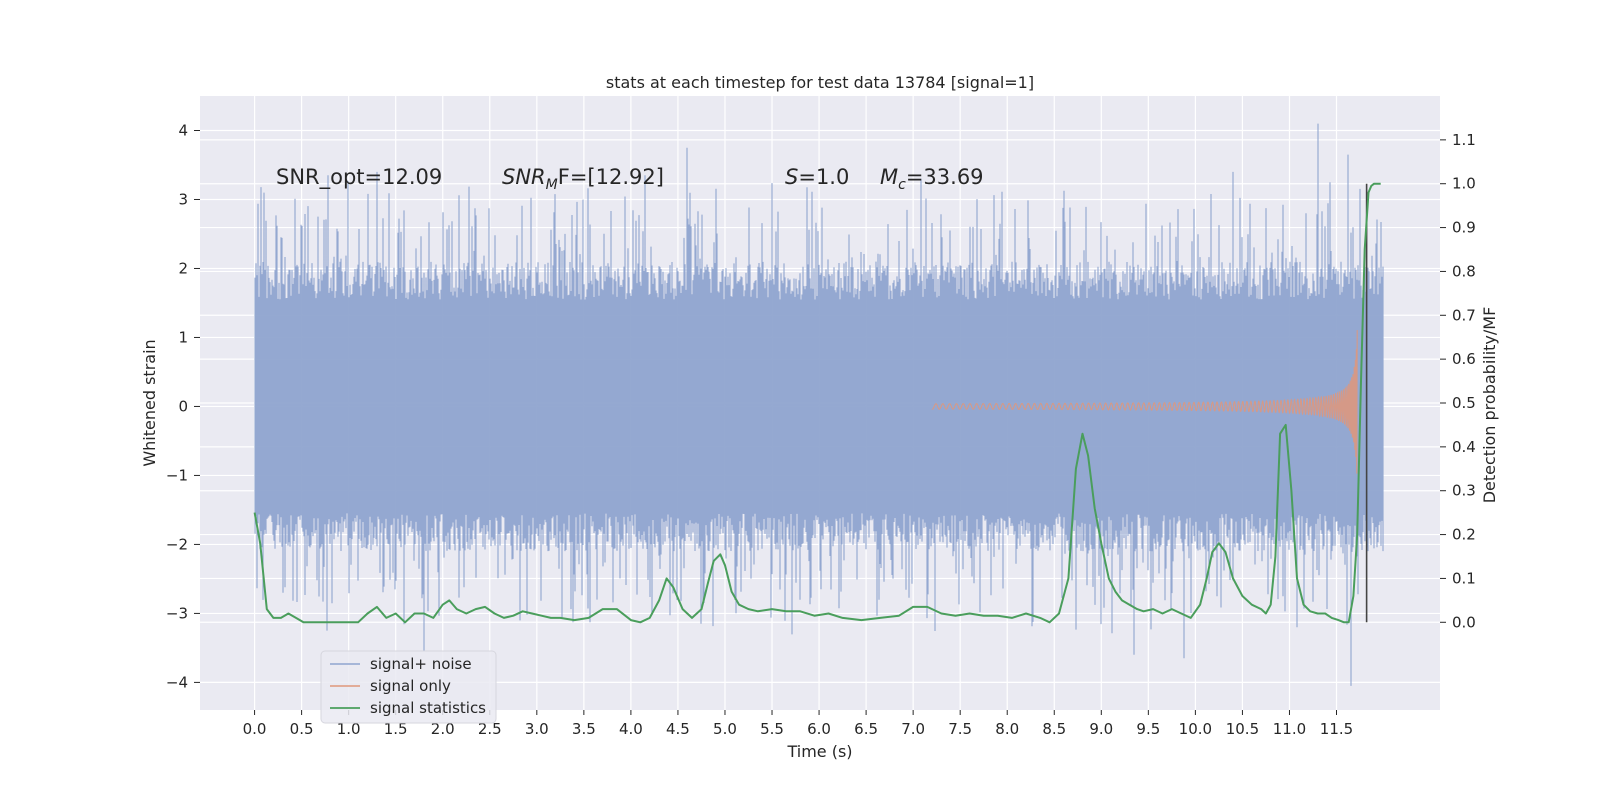 The height and width of the screenshot is (800, 1600). What do you see at coordinates (960, 729) in the screenshot?
I see `x-tick-label: 7.5` at bounding box center [960, 729].